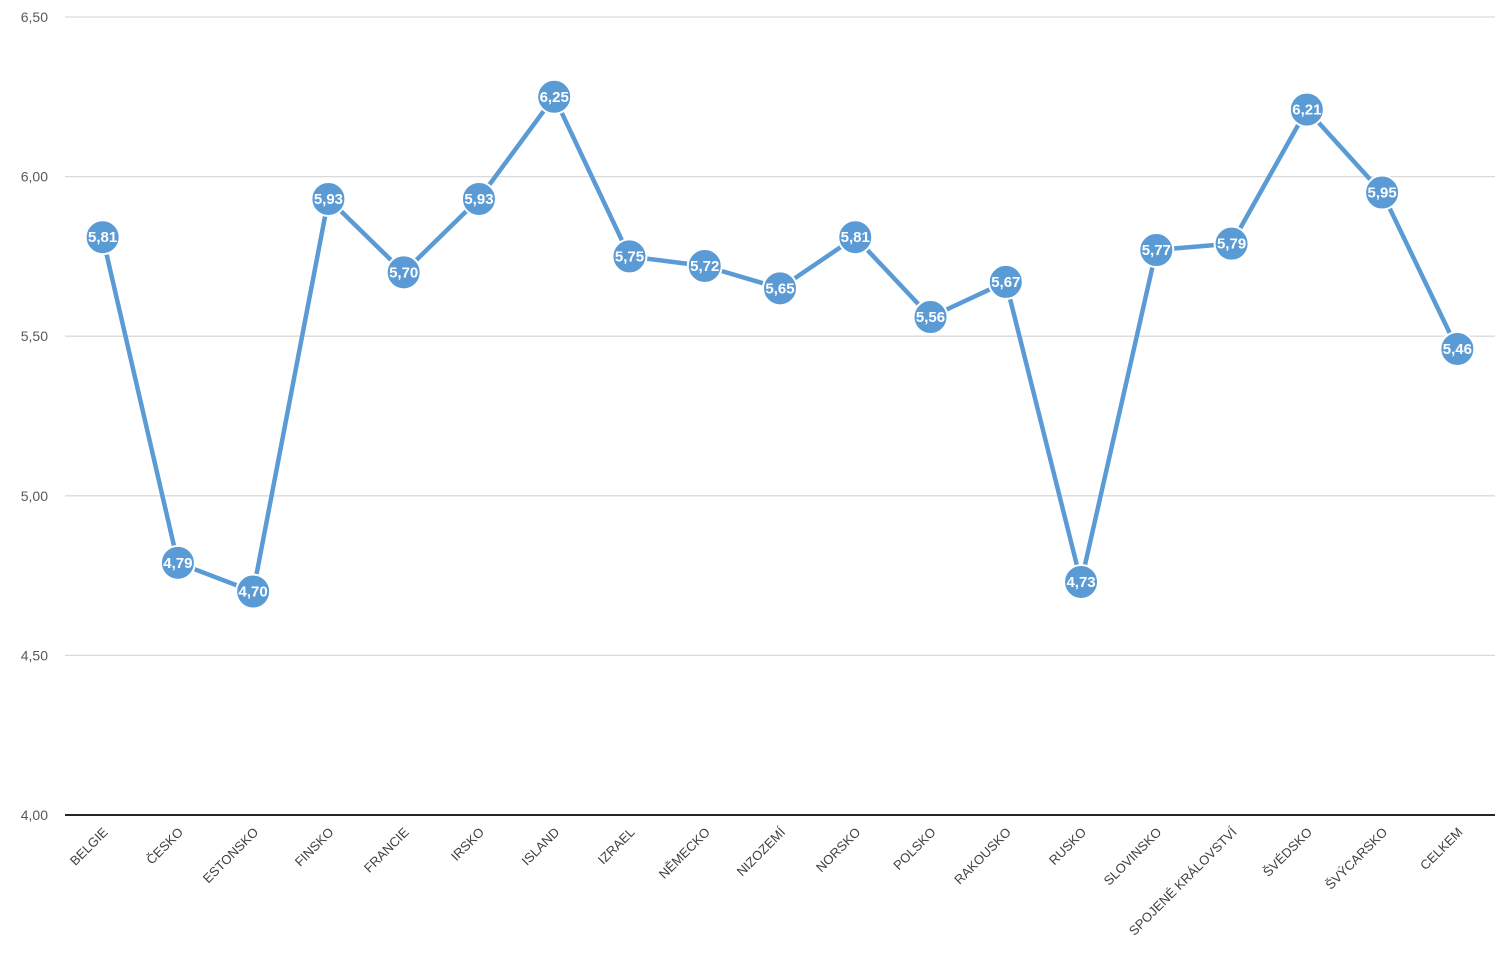  What do you see at coordinates (314, 847) in the screenshot?
I see `x-tick-label: FINSKO` at bounding box center [314, 847].